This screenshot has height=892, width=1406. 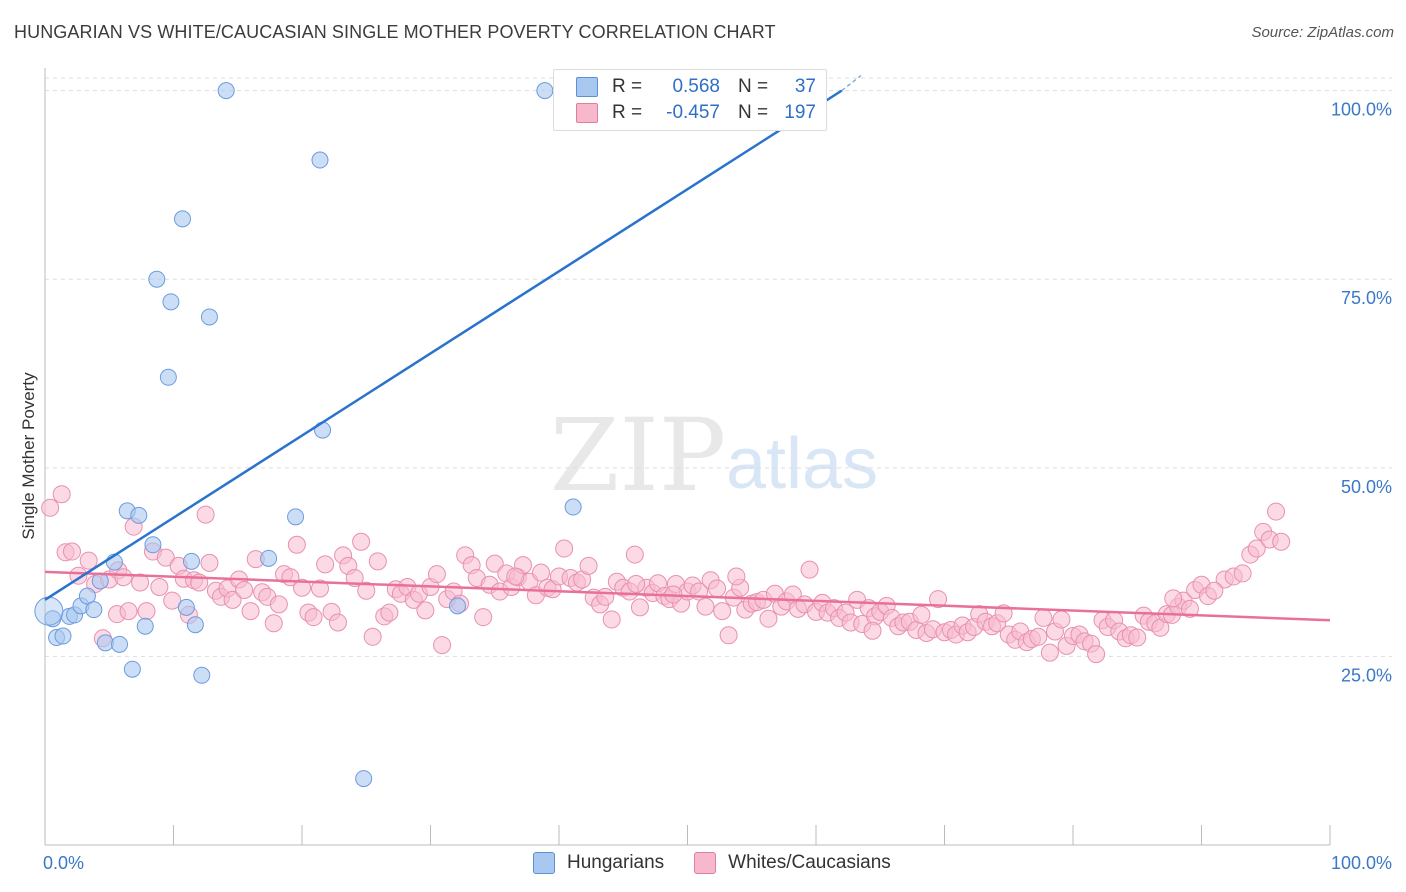 What do you see at coordinates (696, 86) in the screenshot?
I see `legend-r-value: 0.568` at bounding box center [696, 86].